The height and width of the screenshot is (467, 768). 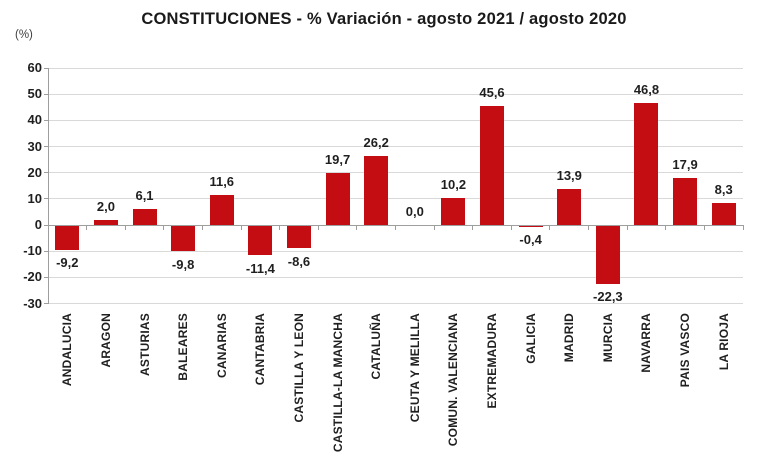 What do you see at coordinates (34, 94) in the screenshot?
I see `y-tick-label: 50` at bounding box center [34, 94].